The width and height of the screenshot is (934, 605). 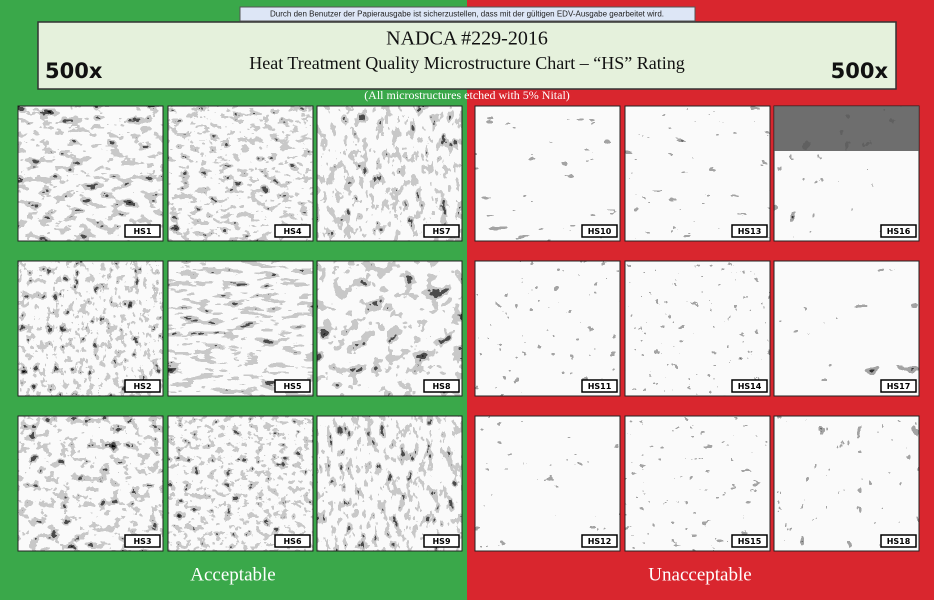 I want to click on sample-label: HS3, so click(x=142, y=541).